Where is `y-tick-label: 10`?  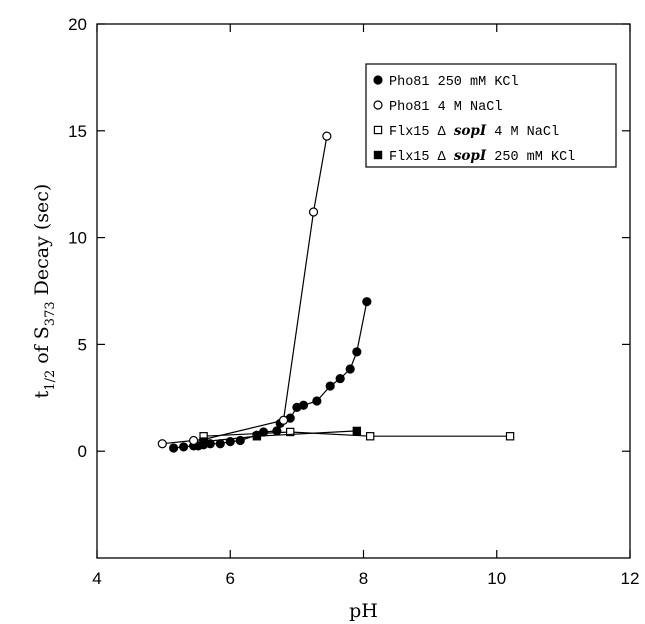
y-tick-label: 10 is located at coordinates (77, 238).